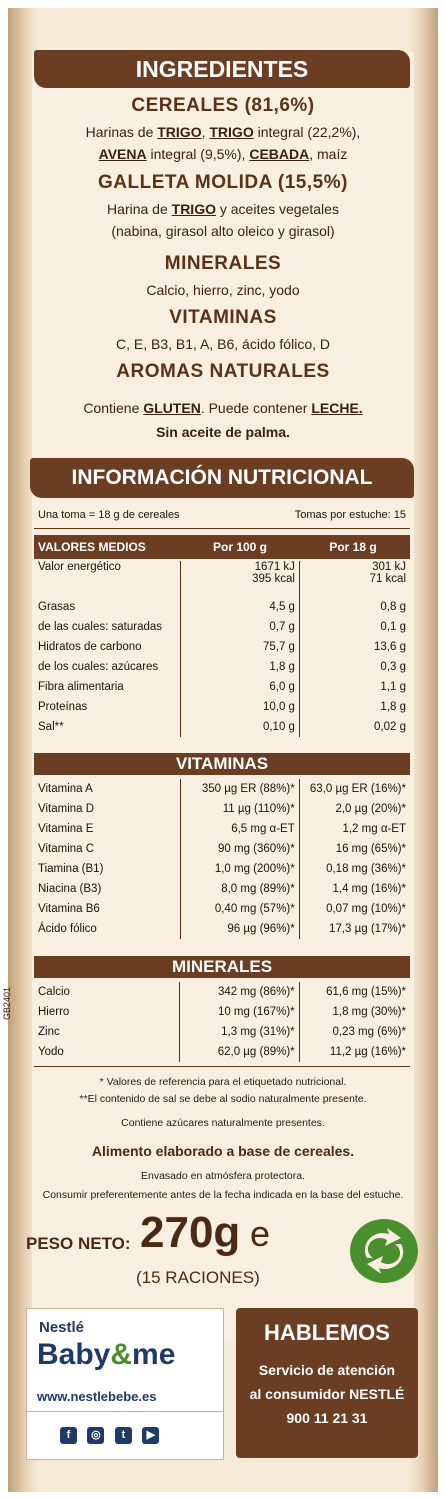 This screenshot has width=446, height=1500. Describe the element at coordinates (222, 764) in the screenshot. I see `vitamins-section-header: VITAMINAS` at that location.